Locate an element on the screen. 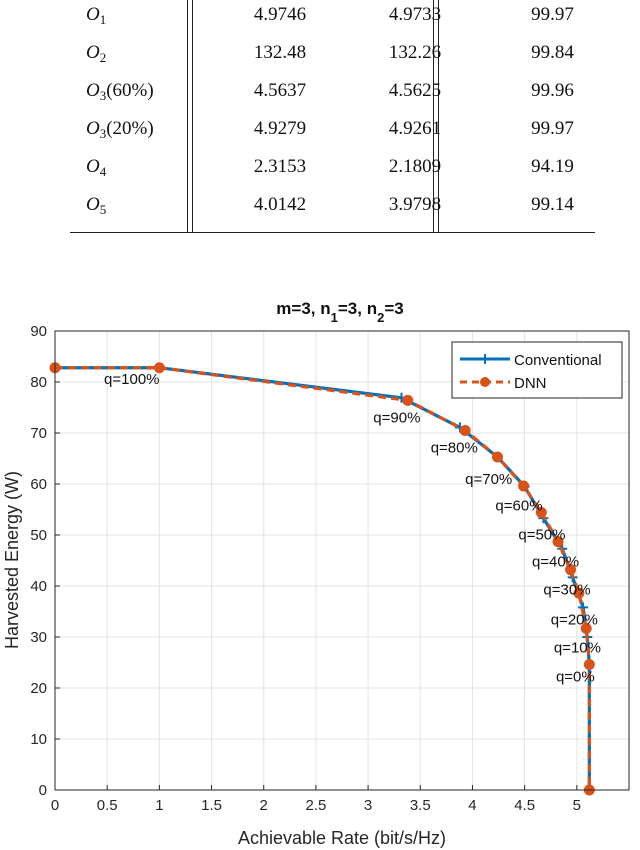  y-tick-label: 40 is located at coordinates (38, 586).